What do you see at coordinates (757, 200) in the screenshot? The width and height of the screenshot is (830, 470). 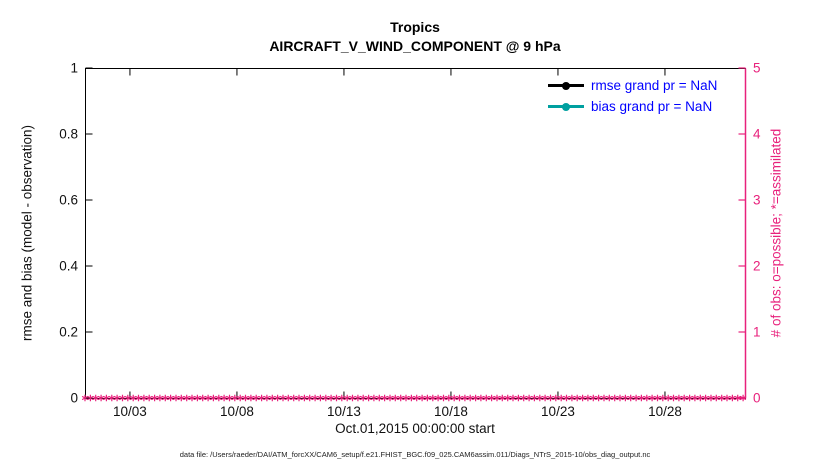 I see `y-tick-label-right: 3` at bounding box center [757, 200].